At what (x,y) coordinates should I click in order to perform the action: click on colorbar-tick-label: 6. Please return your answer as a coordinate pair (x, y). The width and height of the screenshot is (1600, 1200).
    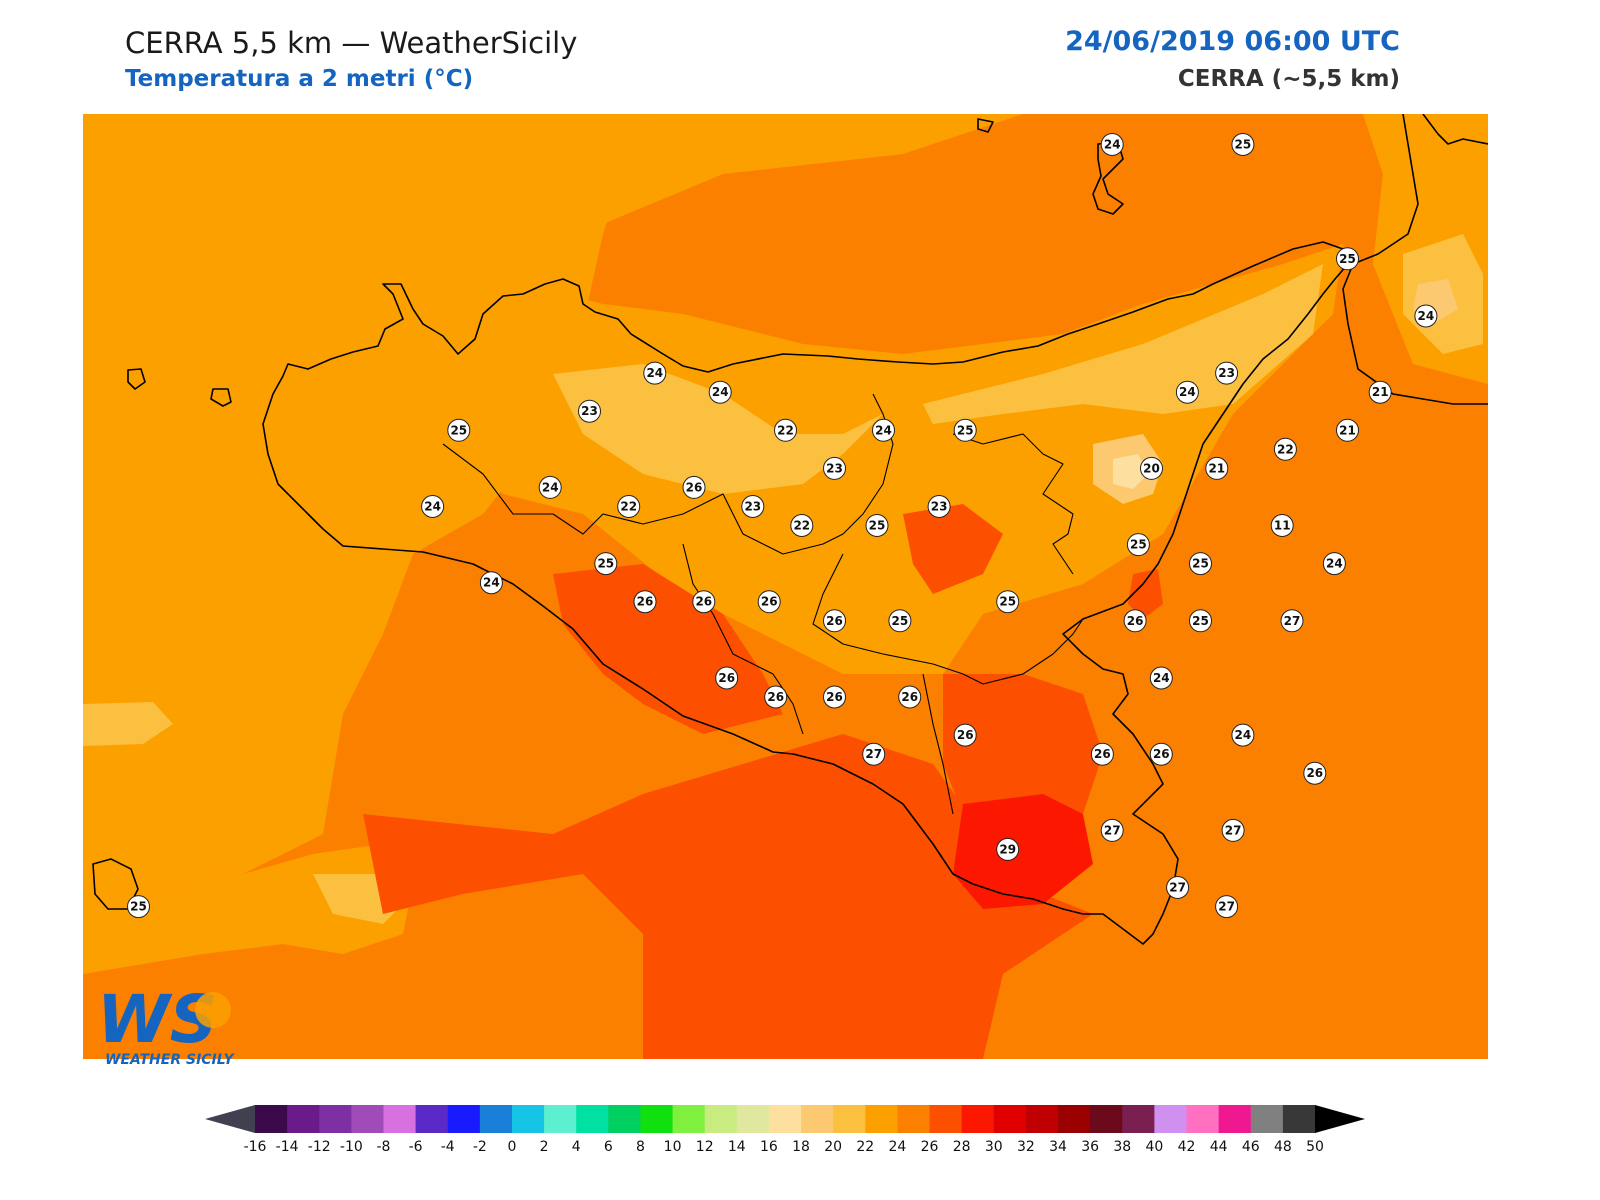
    Looking at the image, I should click on (608, 1147).